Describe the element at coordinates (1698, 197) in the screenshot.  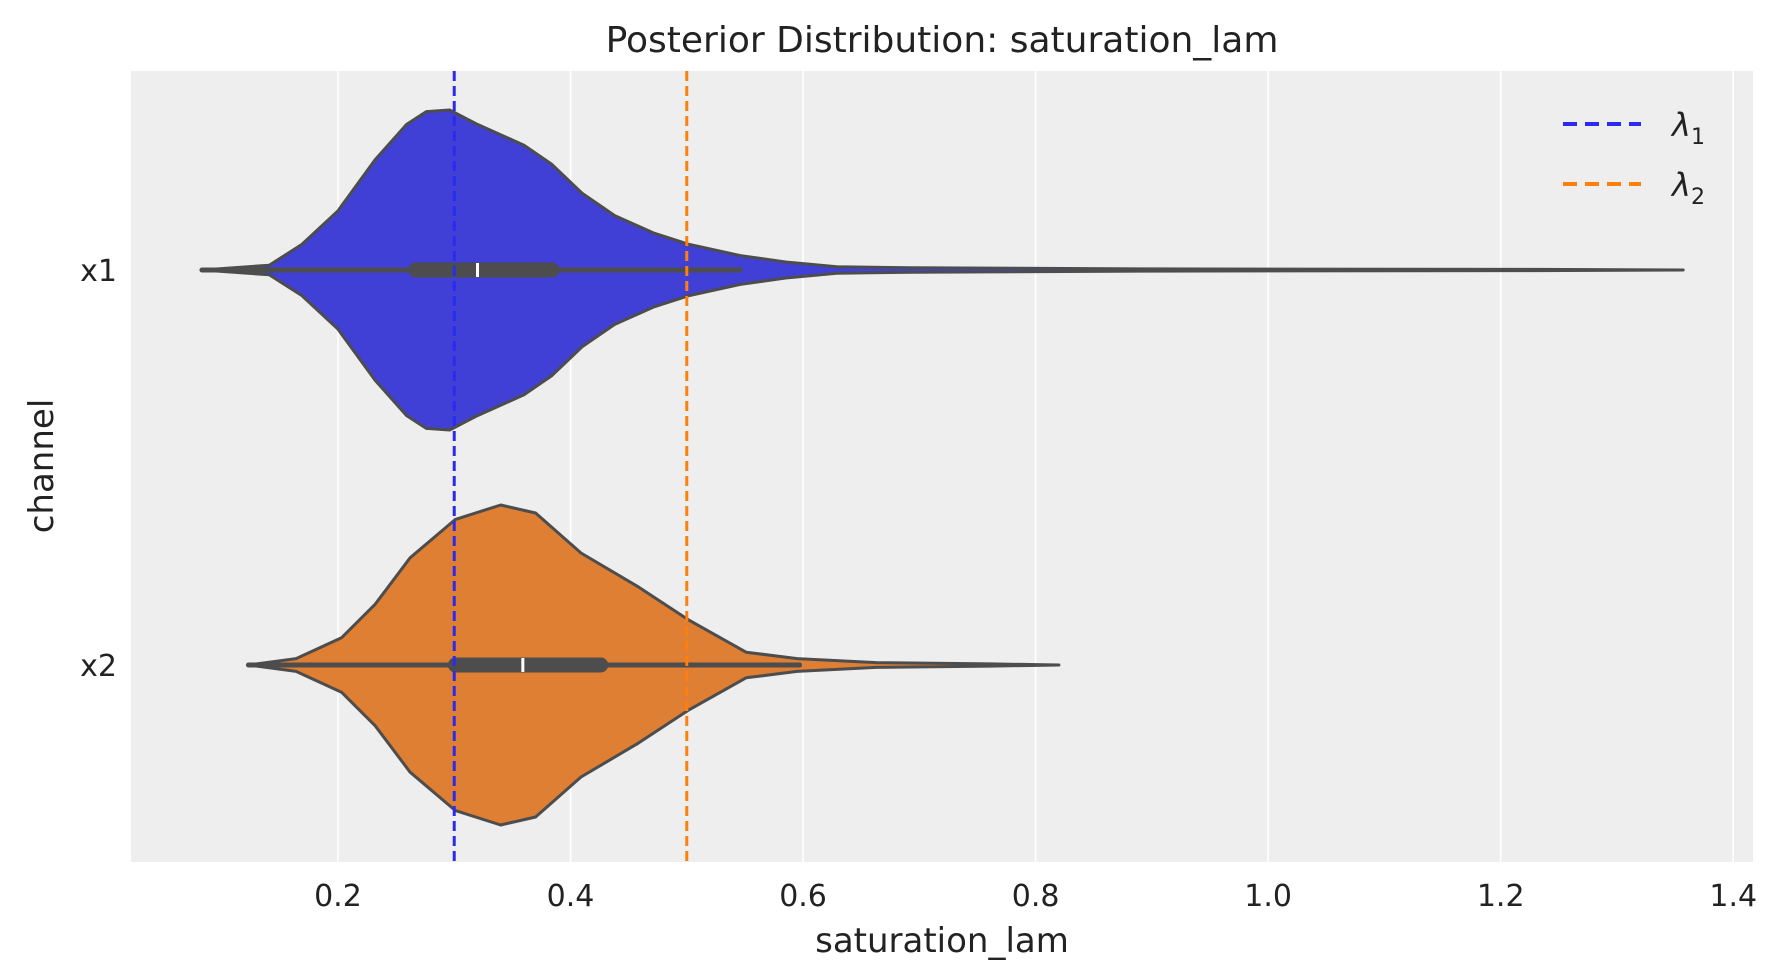
I see `legend-subscript: 2` at that location.